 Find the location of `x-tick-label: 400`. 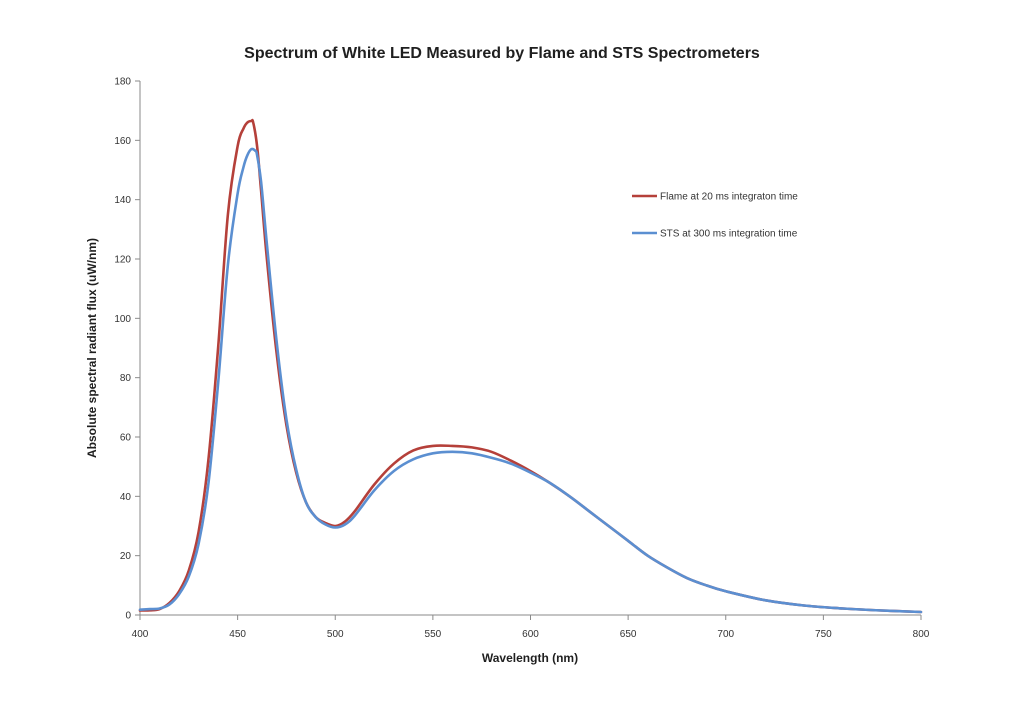

x-tick-label: 400 is located at coordinates (140, 634).